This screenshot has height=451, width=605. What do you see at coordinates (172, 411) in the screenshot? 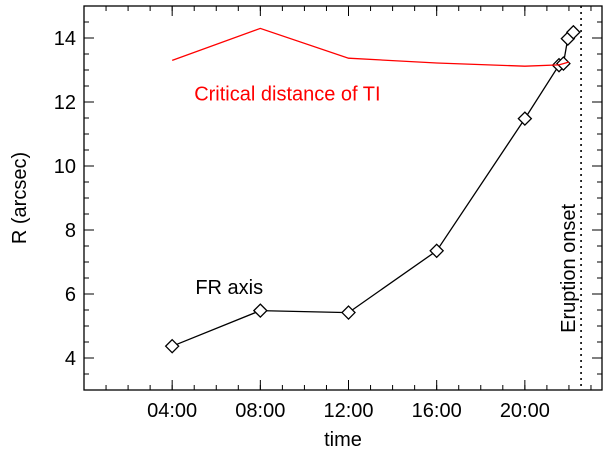
I see `x-tick-label: 04:00` at bounding box center [172, 411].